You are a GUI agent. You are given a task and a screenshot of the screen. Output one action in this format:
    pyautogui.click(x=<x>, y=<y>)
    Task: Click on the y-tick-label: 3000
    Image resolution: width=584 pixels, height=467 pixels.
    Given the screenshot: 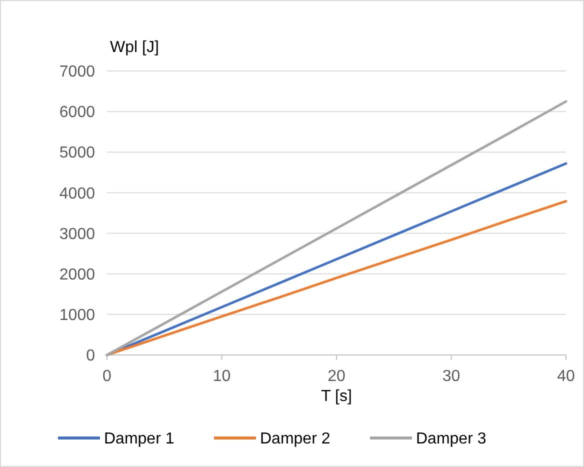 What is the action you would take?
    pyautogui.click(x=77, y=234)
    